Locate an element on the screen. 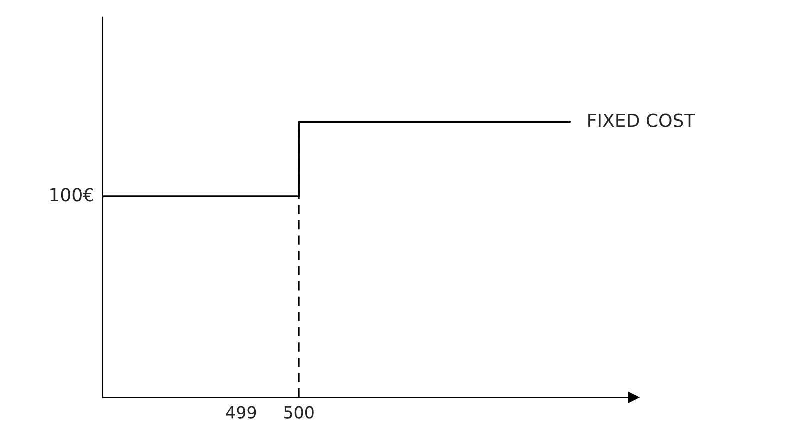 The width and height of the screenshot is (792, 437). x-tick-label: 500 is located at coordinates (299, 412).